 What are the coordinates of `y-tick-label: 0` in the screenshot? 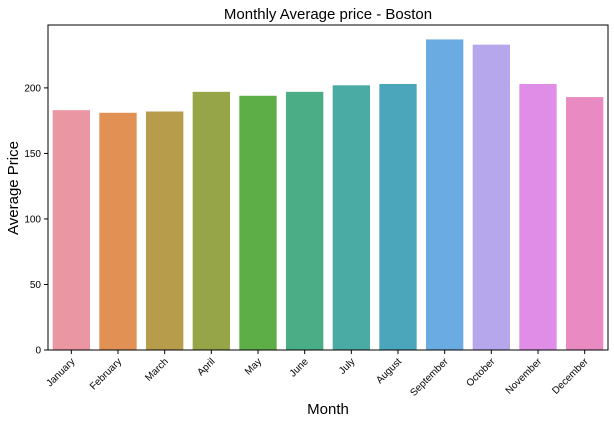 It's located at (38, 351).